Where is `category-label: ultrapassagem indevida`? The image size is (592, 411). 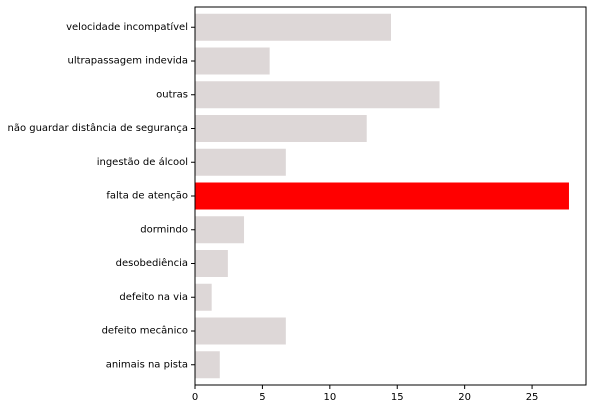 category-label: ultrapassagem indevida is located at coordinates (127, 61).